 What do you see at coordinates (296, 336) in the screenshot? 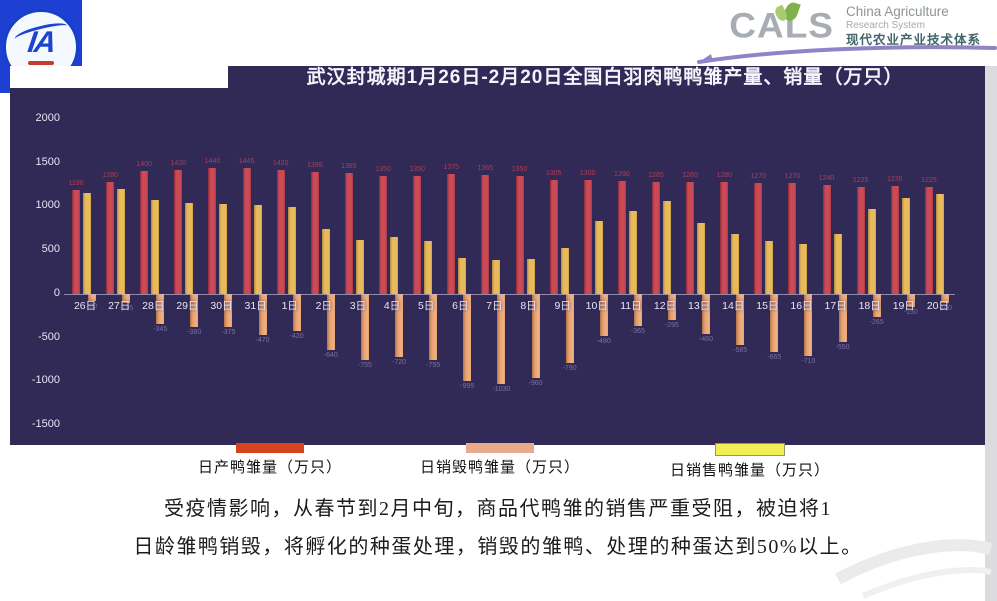
I see `destroyed-value-label: -420` at bounding box center [296, 336].